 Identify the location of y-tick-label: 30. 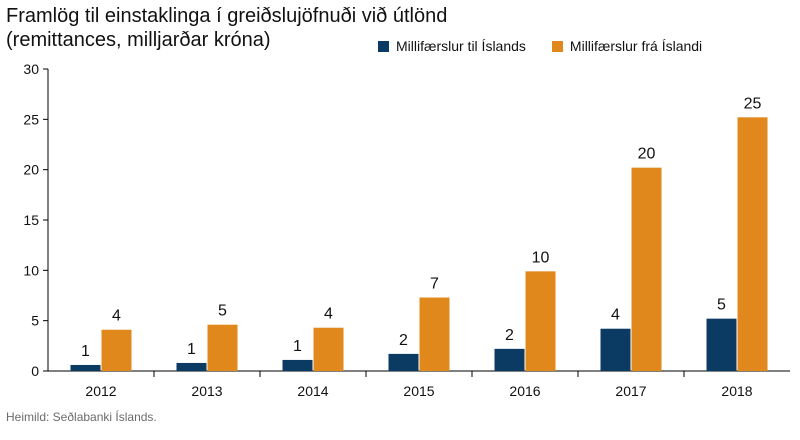
(31, 69).